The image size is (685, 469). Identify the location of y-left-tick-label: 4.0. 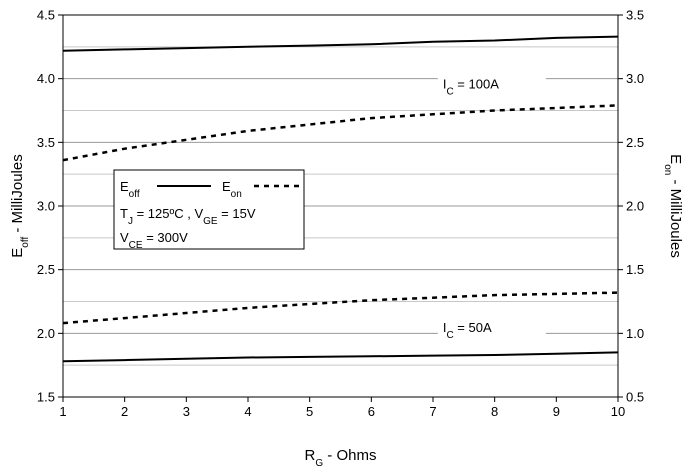
(46, 78).